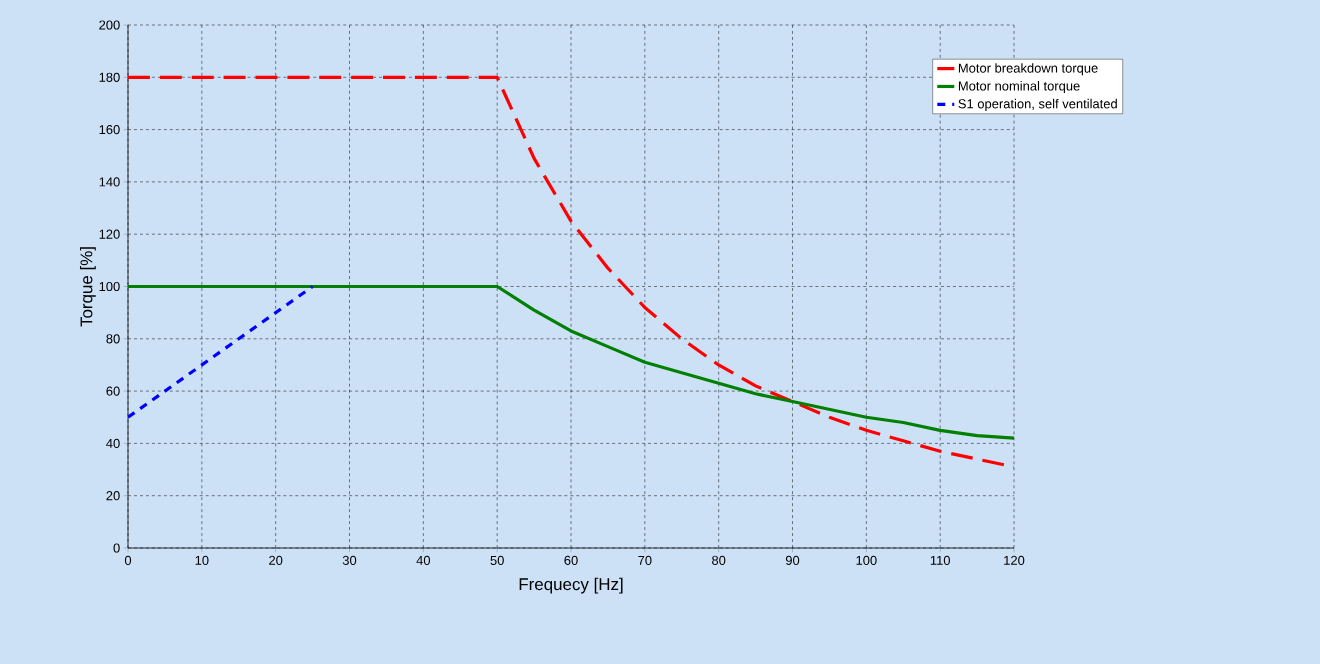 This screenshot has height=664, width=1320. Describe the element at coordinates (109, 234) in the screenshot. I see `y-tick-label: 120` at that location.